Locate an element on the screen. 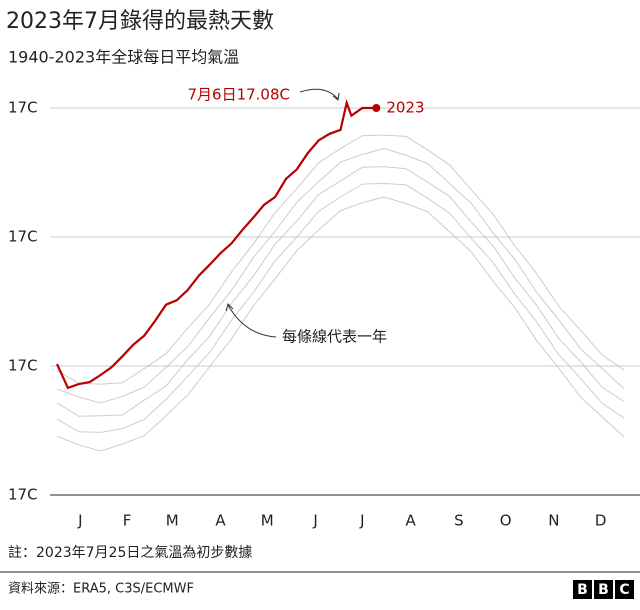 The image size is (640, 610). note: 註：2023年7月25日之氣溫為初步數據 is located at coordinates (130, 552).